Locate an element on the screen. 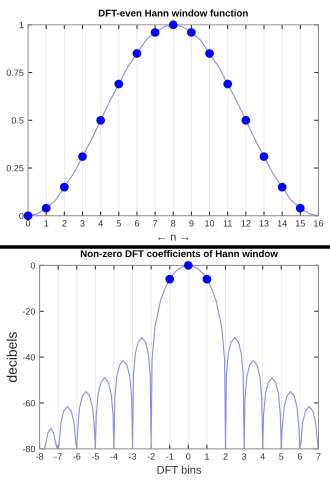 The height and width of the screenshot is (496, 330). x-tick-label: 11 is located at coordinates (228, 223).